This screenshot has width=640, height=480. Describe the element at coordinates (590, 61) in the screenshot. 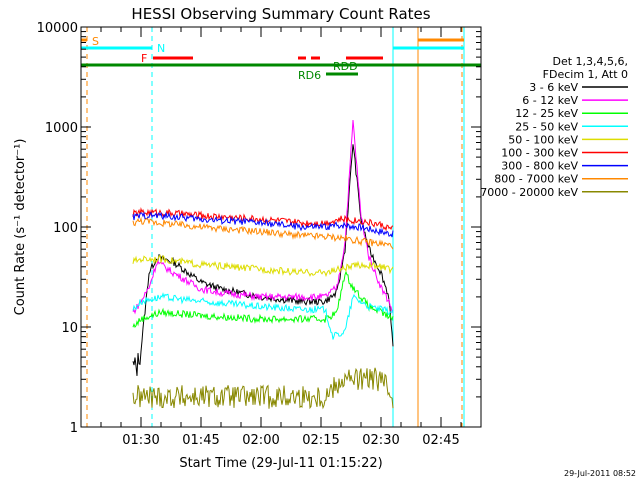

I see `legend-header-1: Det 1,3,4,5,6,` at that location.